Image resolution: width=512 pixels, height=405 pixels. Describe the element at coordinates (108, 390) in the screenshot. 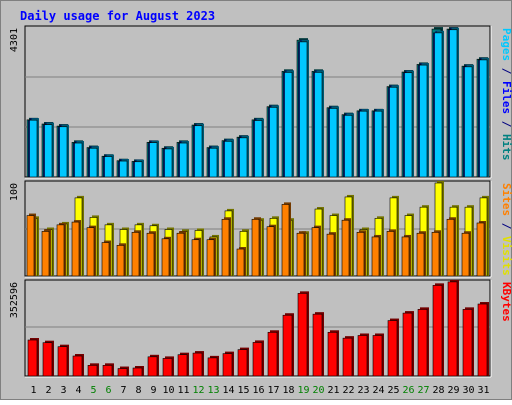

I see `x-tick-label: 6` at that location.